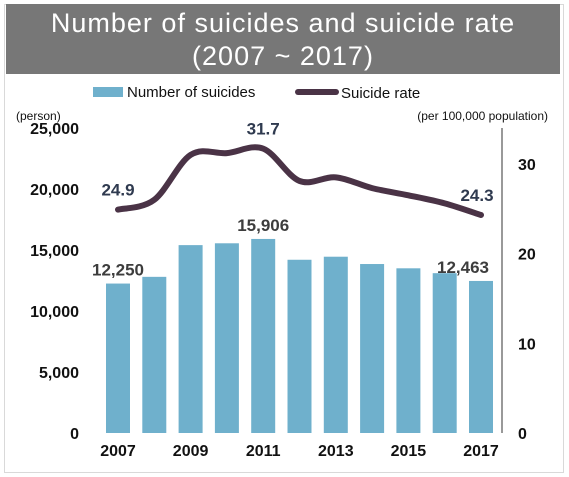  What do you see at coordinates (59, 373) in the screenshot?
I see `left-tick-label-5000: 5,000` at bounding box center [59, 373].